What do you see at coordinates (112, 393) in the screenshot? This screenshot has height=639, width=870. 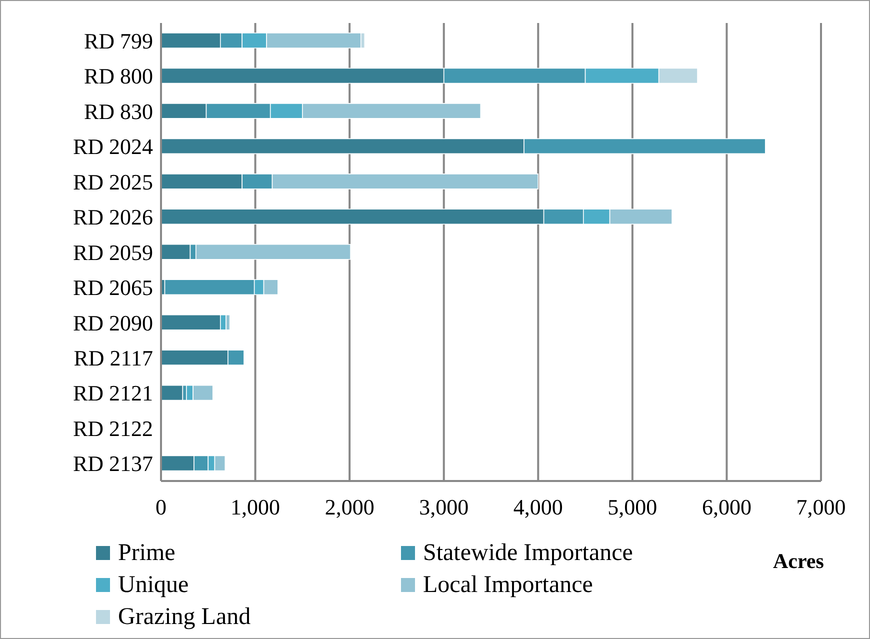 I see `y-tick-label: RD 2121` at bounding box center [112, 393].